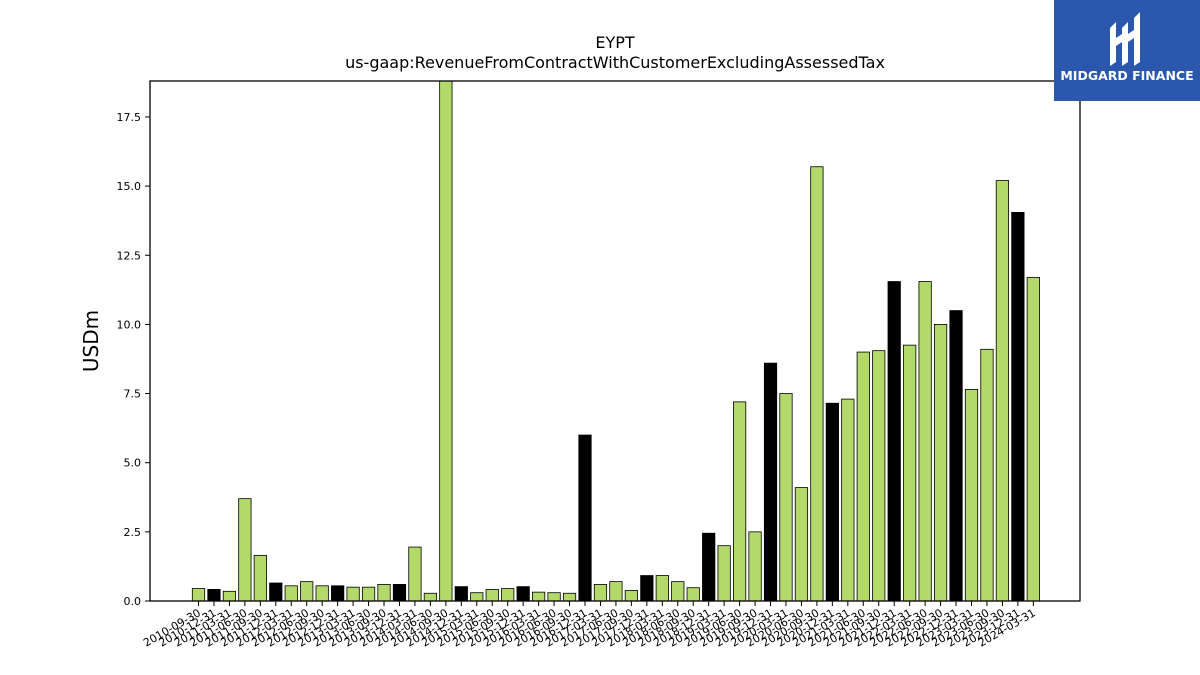  What do you see at coordinates (615, 42) in the screenshot?
I see `chart-title: EYPT` at bounding box center [615, 42].